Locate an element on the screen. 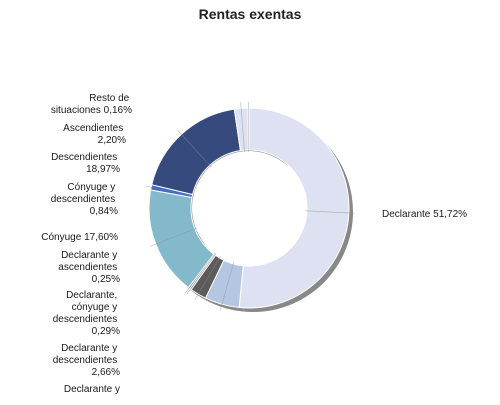 This screenshot has width=500, height=405. chart-title: Rentas exentas is located at coordinates (250, 14).